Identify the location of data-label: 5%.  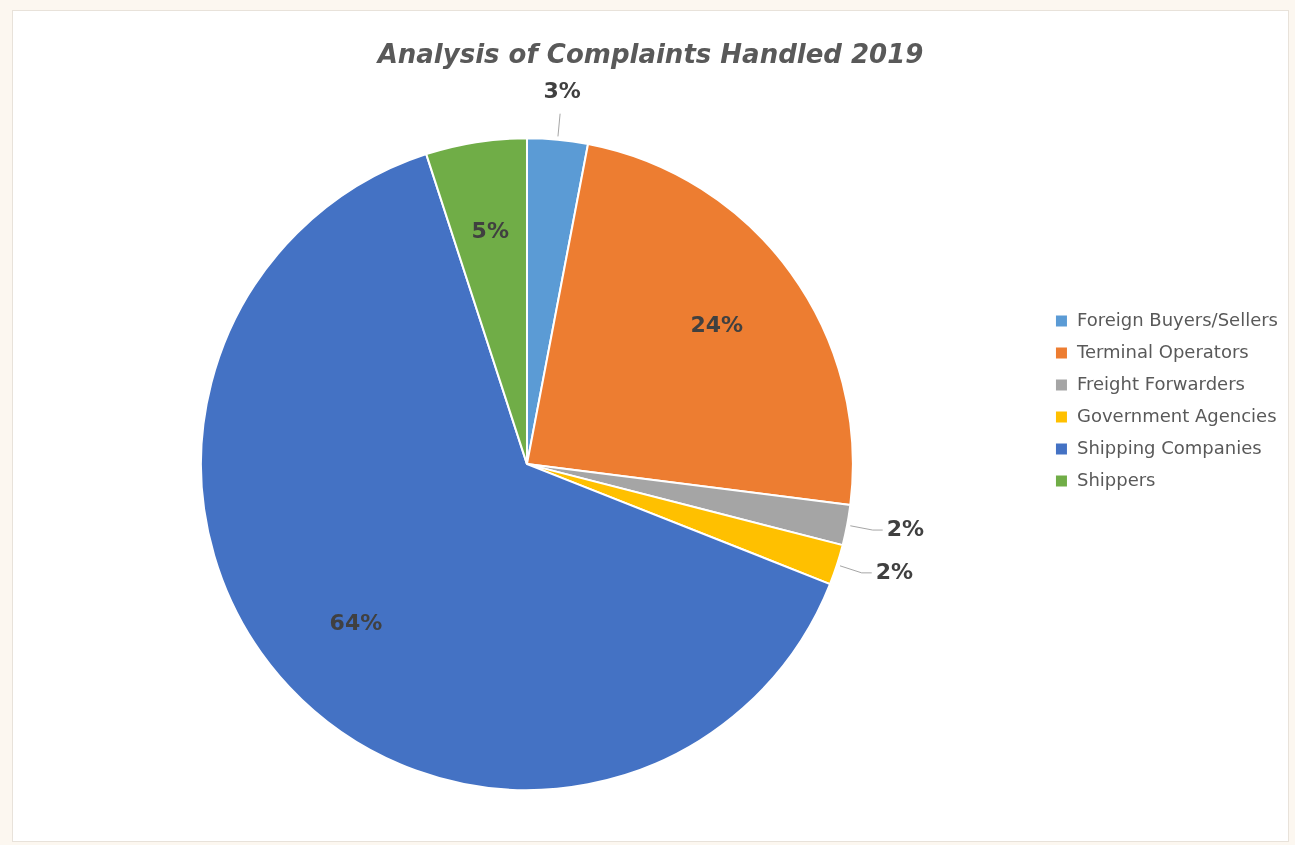
(490, 231).